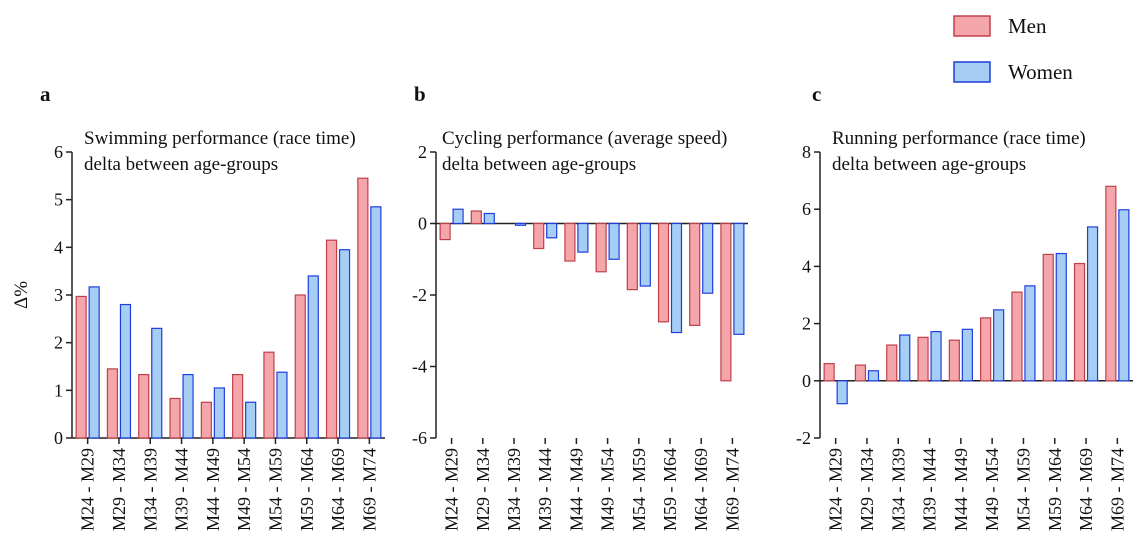 The image size is (1137, 549). Describe the element at coordinates (816, 94) in the screenshot. I see `panel-label: c` at that location.